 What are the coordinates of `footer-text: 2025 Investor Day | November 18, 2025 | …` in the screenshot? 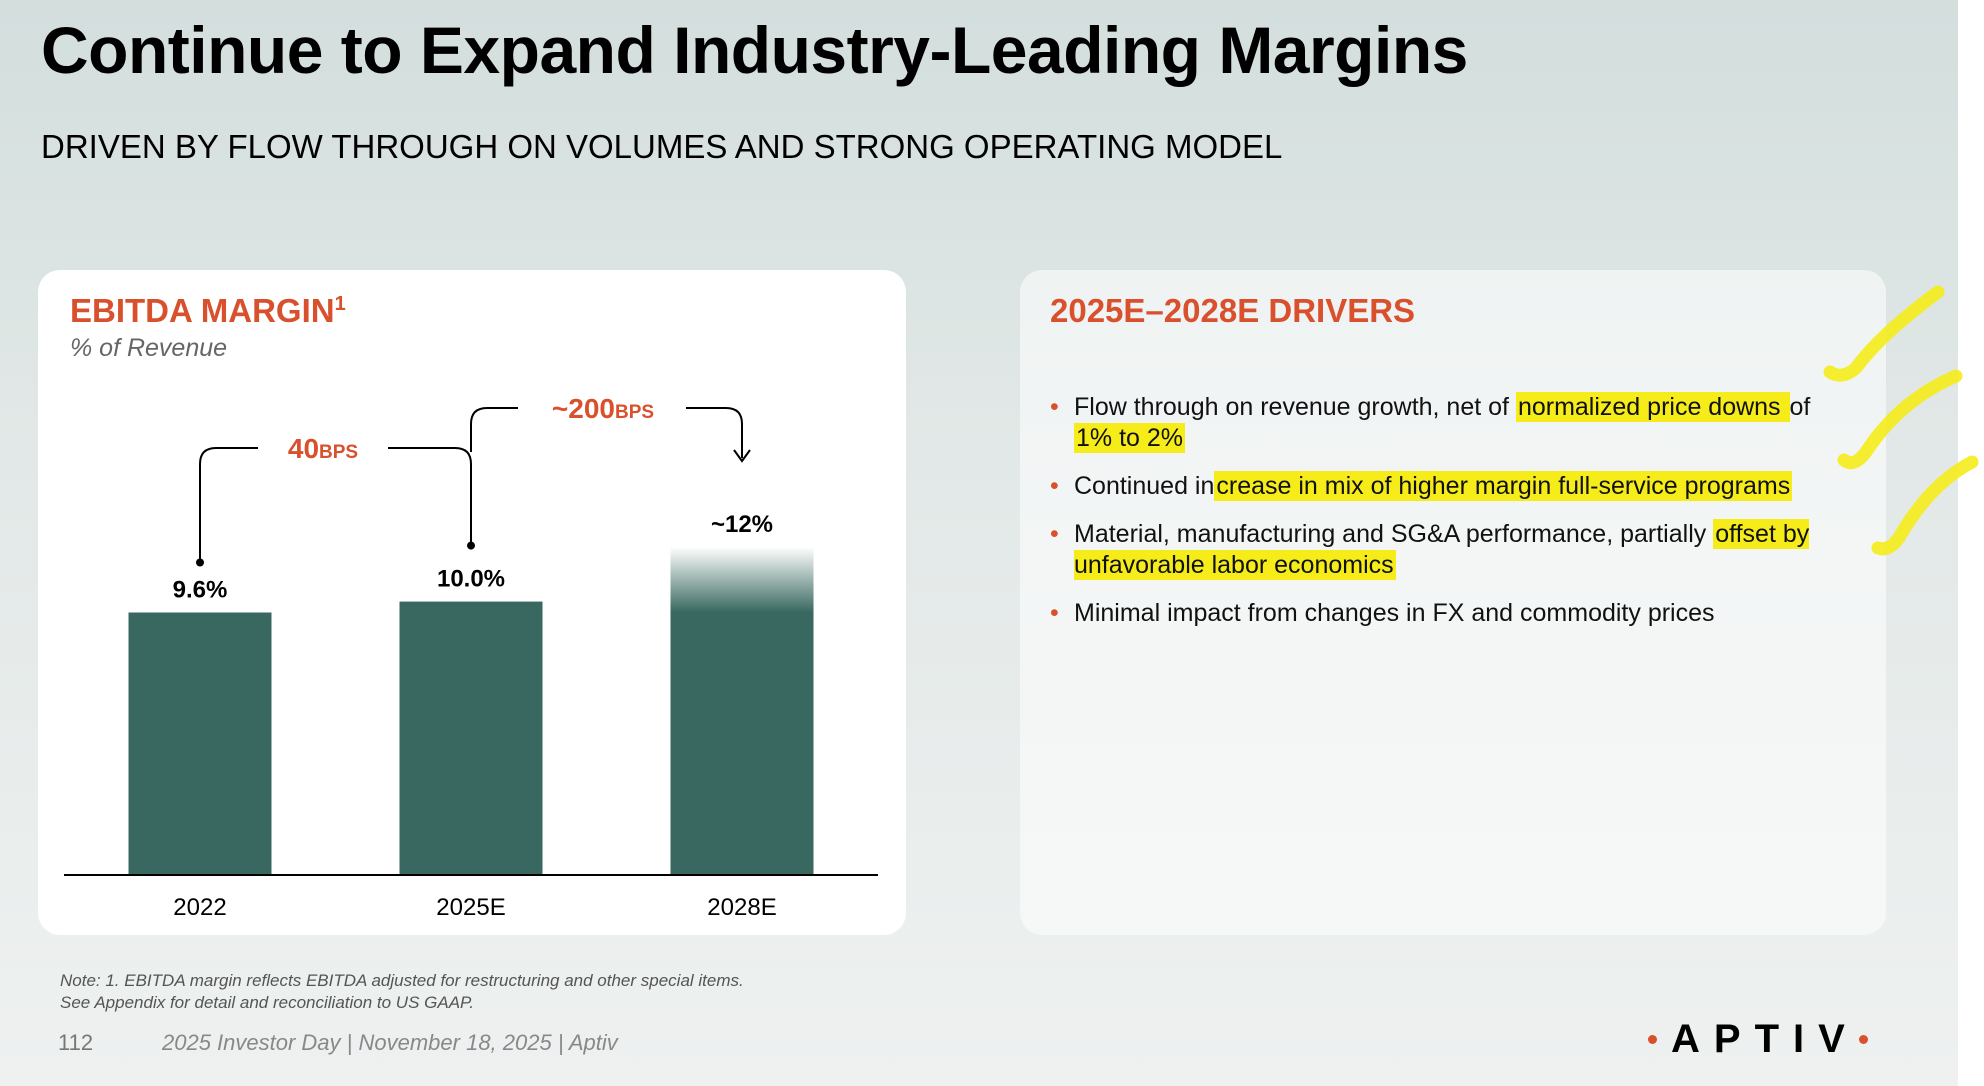 It's located at (390, 1042).